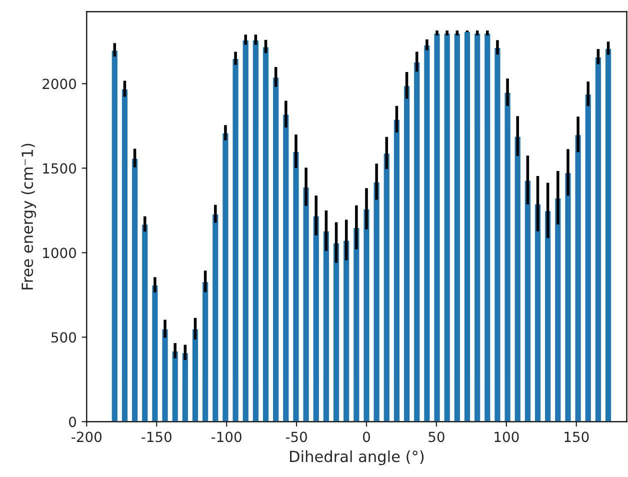 This screenshot has height=477, width=628. I want to click on x-tick-label: -200, so click(87, 437).